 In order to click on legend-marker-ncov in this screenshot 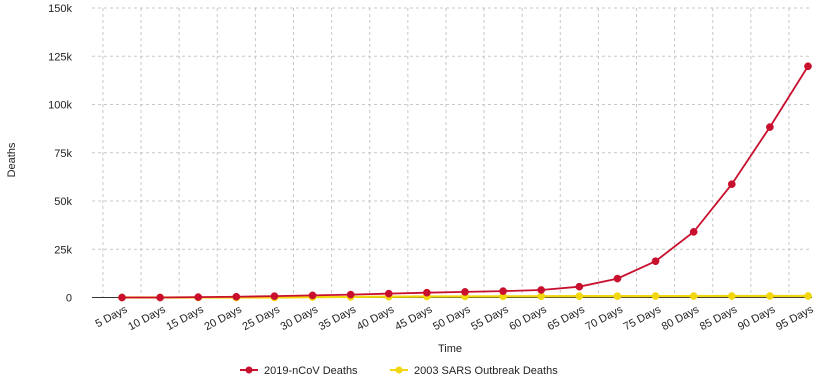, I will do `click(249, 370)`.